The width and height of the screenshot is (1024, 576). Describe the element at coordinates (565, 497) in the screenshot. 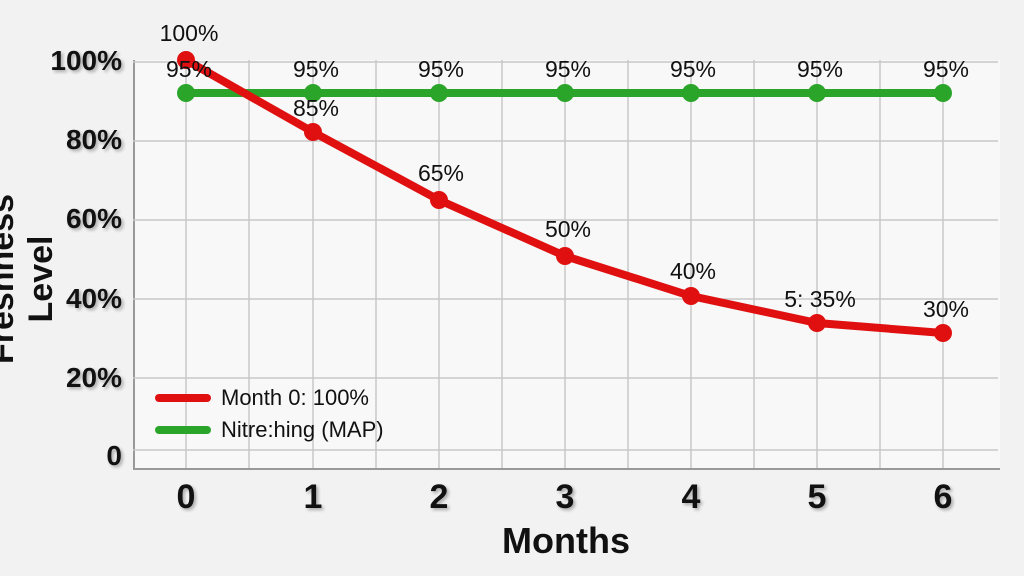

I see `x-tick: 3` at that location.